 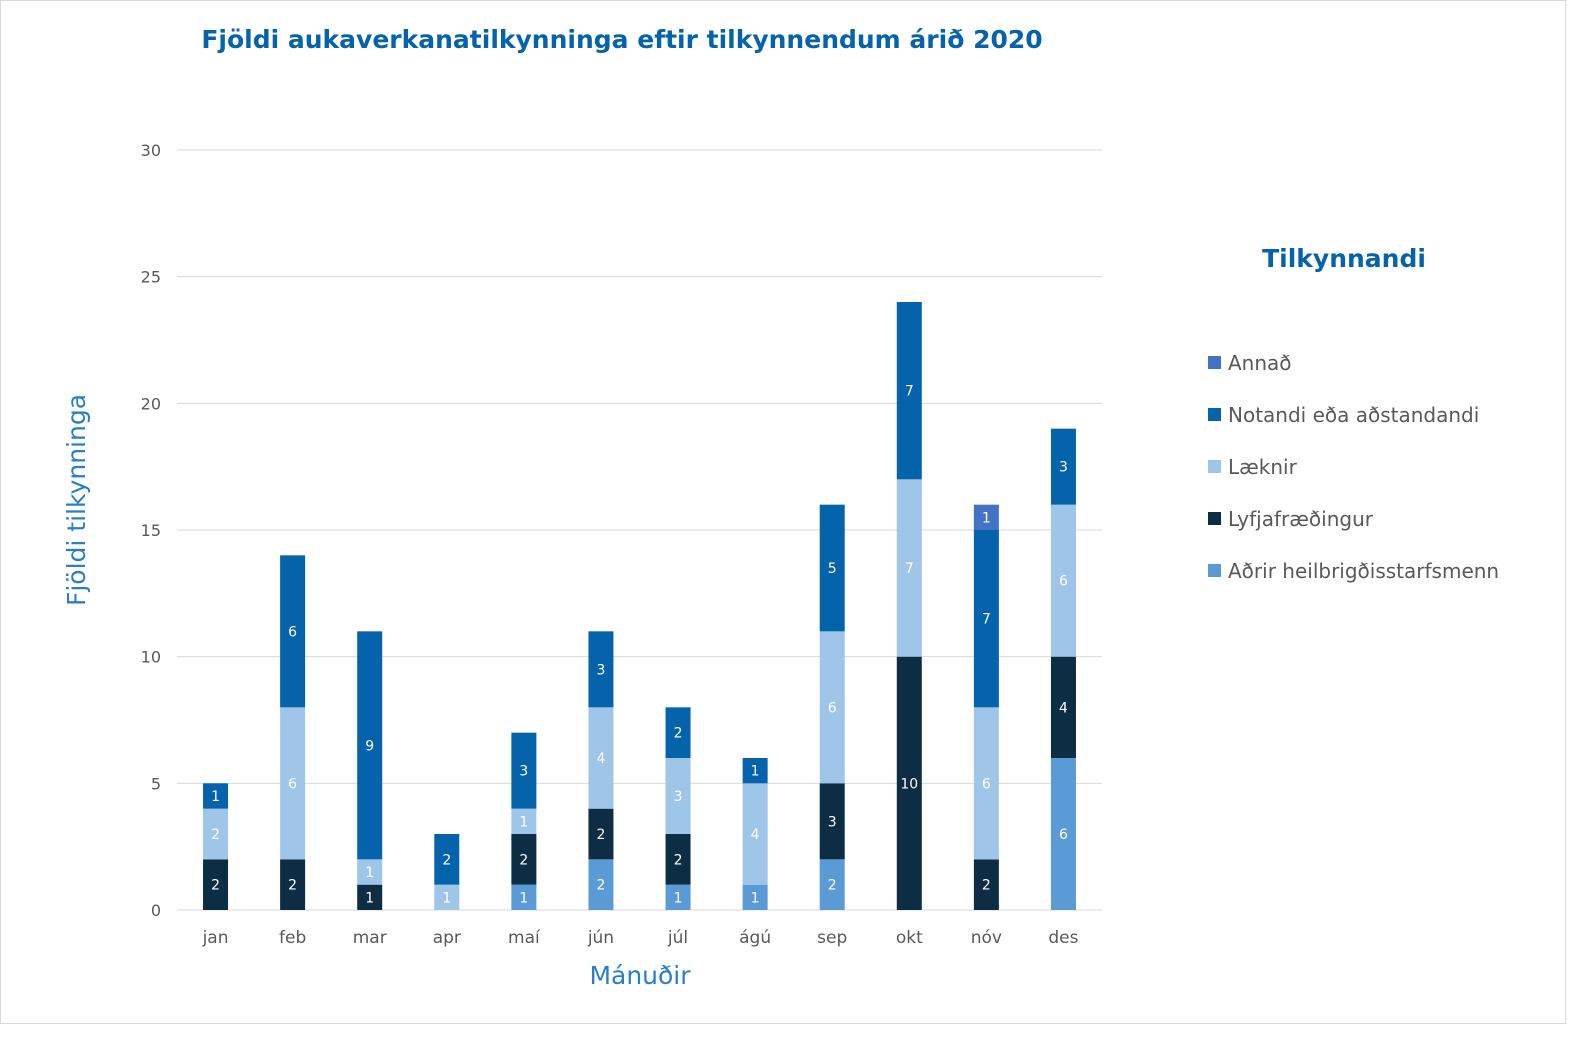 What do you see at coordinates (292, 938) in the screenshot?
I see `x-tick-label: feb` at bounding box center [292, 938].